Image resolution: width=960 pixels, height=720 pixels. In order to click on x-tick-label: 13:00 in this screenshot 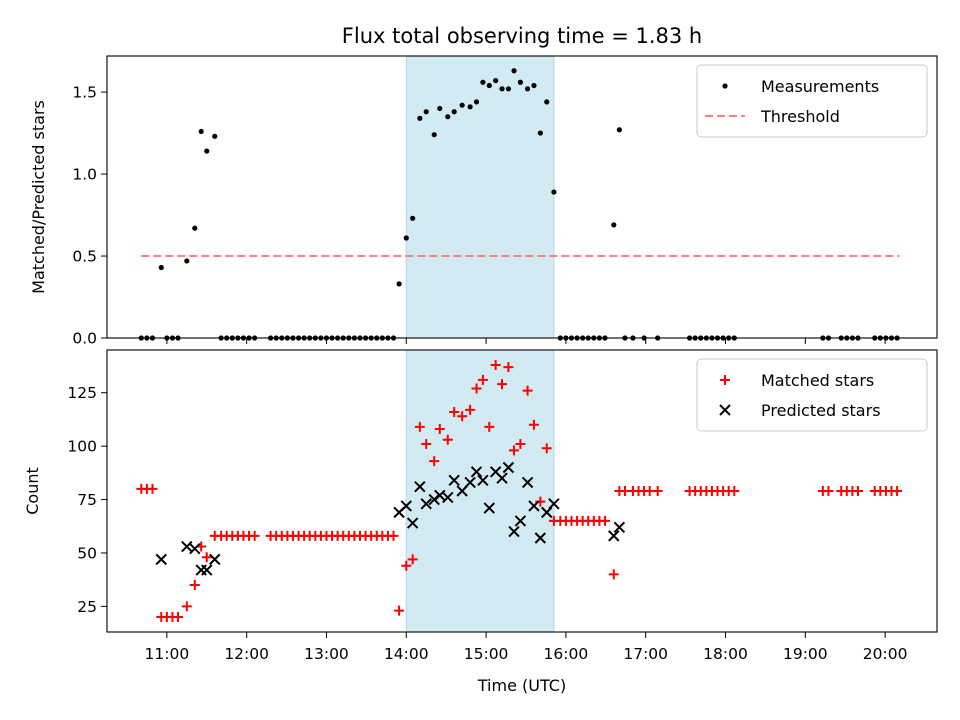, I will do `click(326, 654)`.